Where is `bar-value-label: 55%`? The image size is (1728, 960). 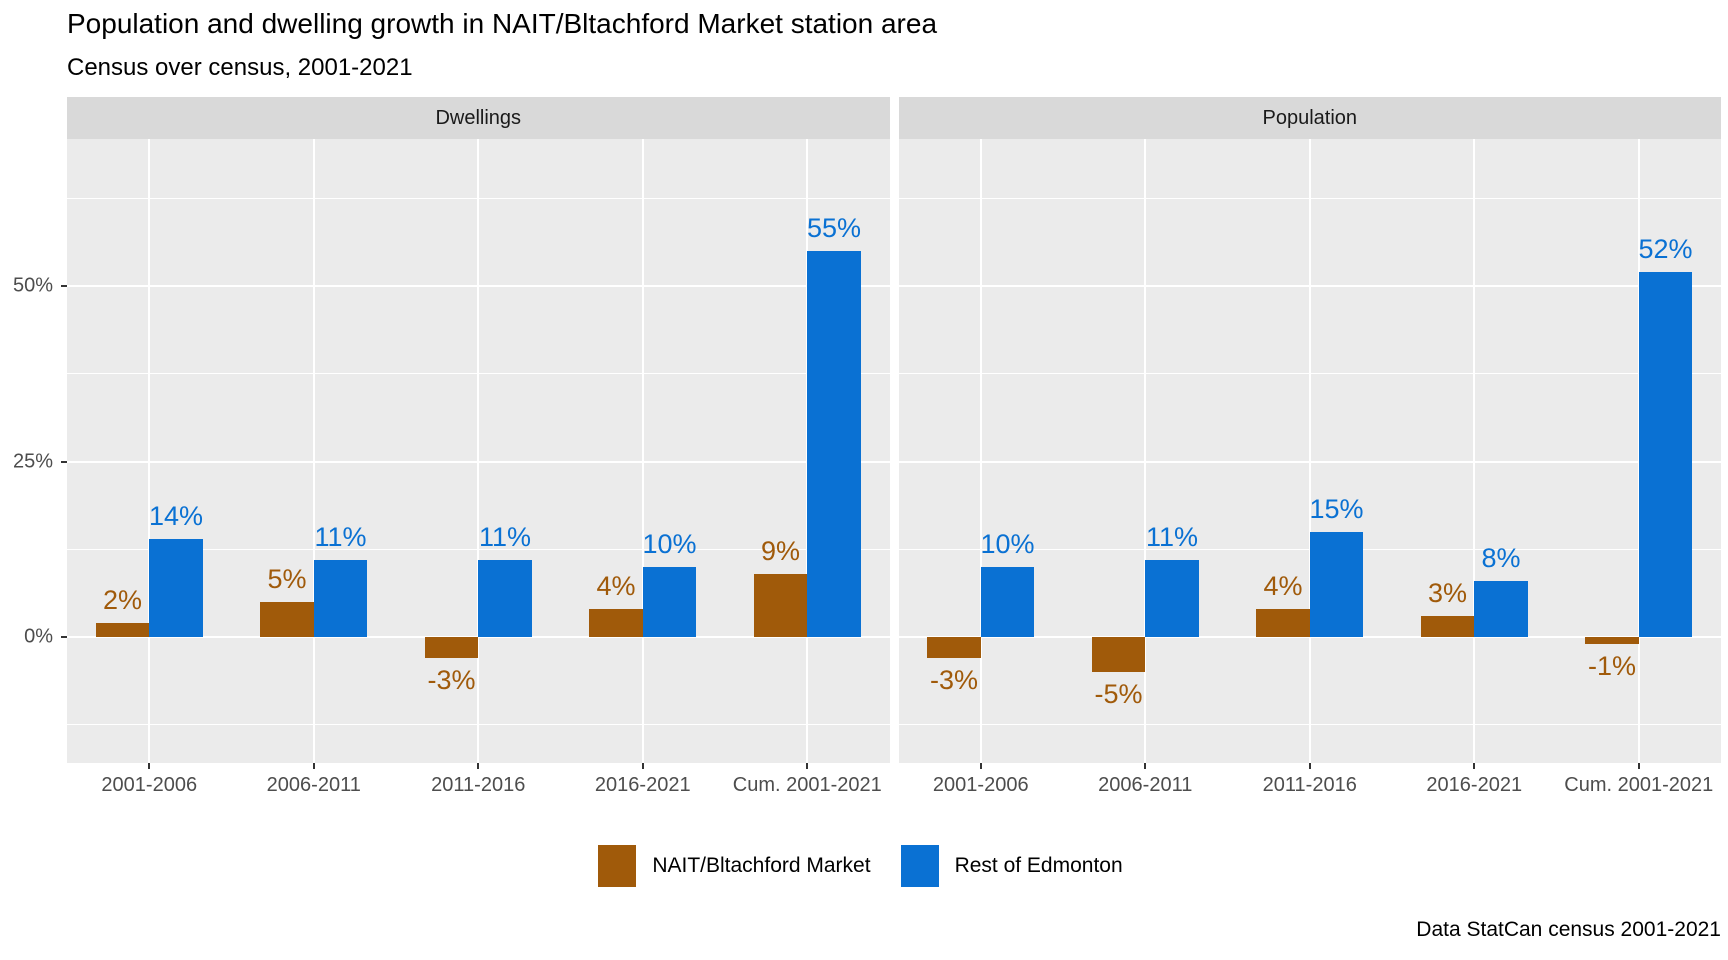 bar-value-label: 55% is located at coordinates (833, 228).